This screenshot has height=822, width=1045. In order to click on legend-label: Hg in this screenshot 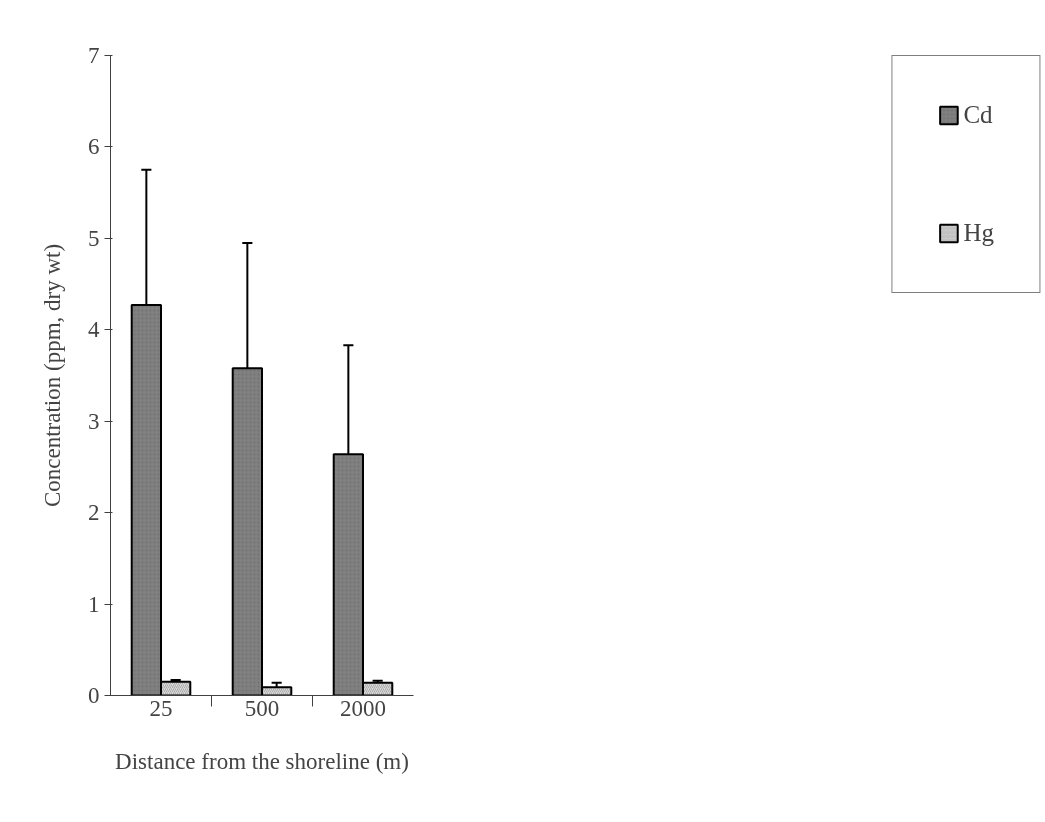, I will do `click(978, 233)`.